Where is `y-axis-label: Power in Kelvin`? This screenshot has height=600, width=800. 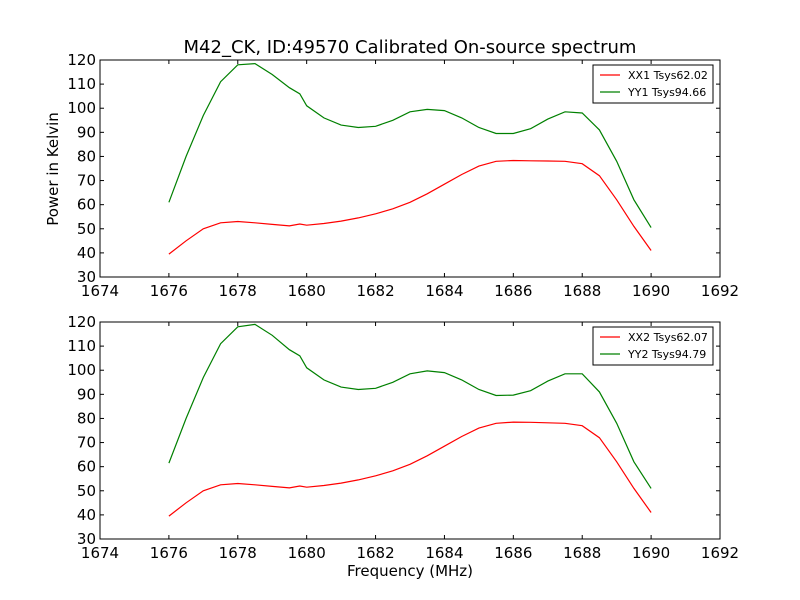
y-axis-label: Power in Kelvin is located at coordinates (53, 169).